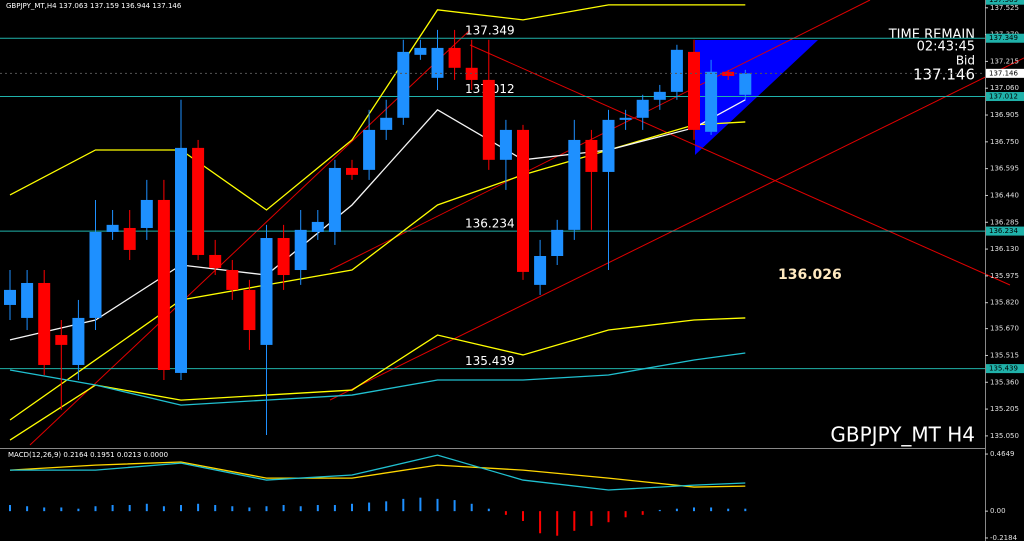 Image resolution: width=1024 pixels, height=541 pixels. What do you see at coordinates (1004, 195) in the screenshot?
I see `y-tick-label: 136.440` at bounding box center [1004, 195].